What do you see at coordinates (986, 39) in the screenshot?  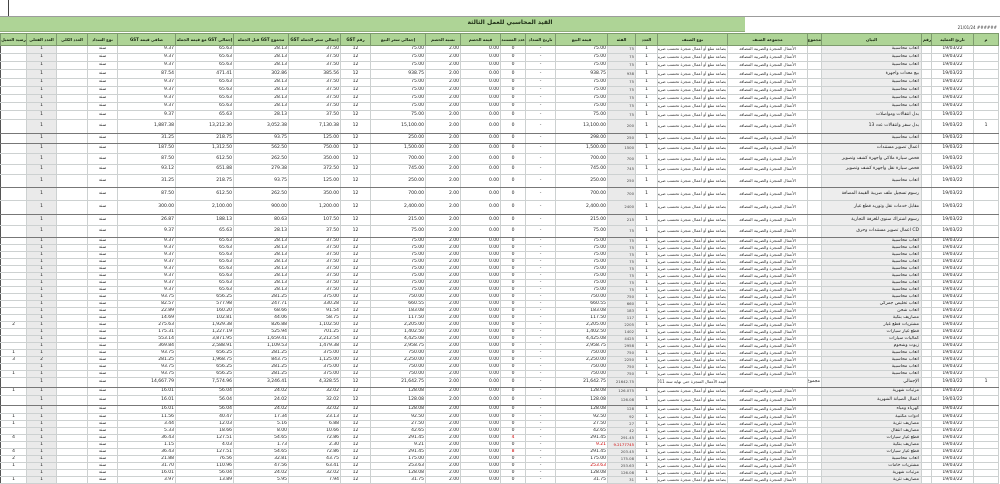 I see `column-header: م` at bounding box center [986, 39].